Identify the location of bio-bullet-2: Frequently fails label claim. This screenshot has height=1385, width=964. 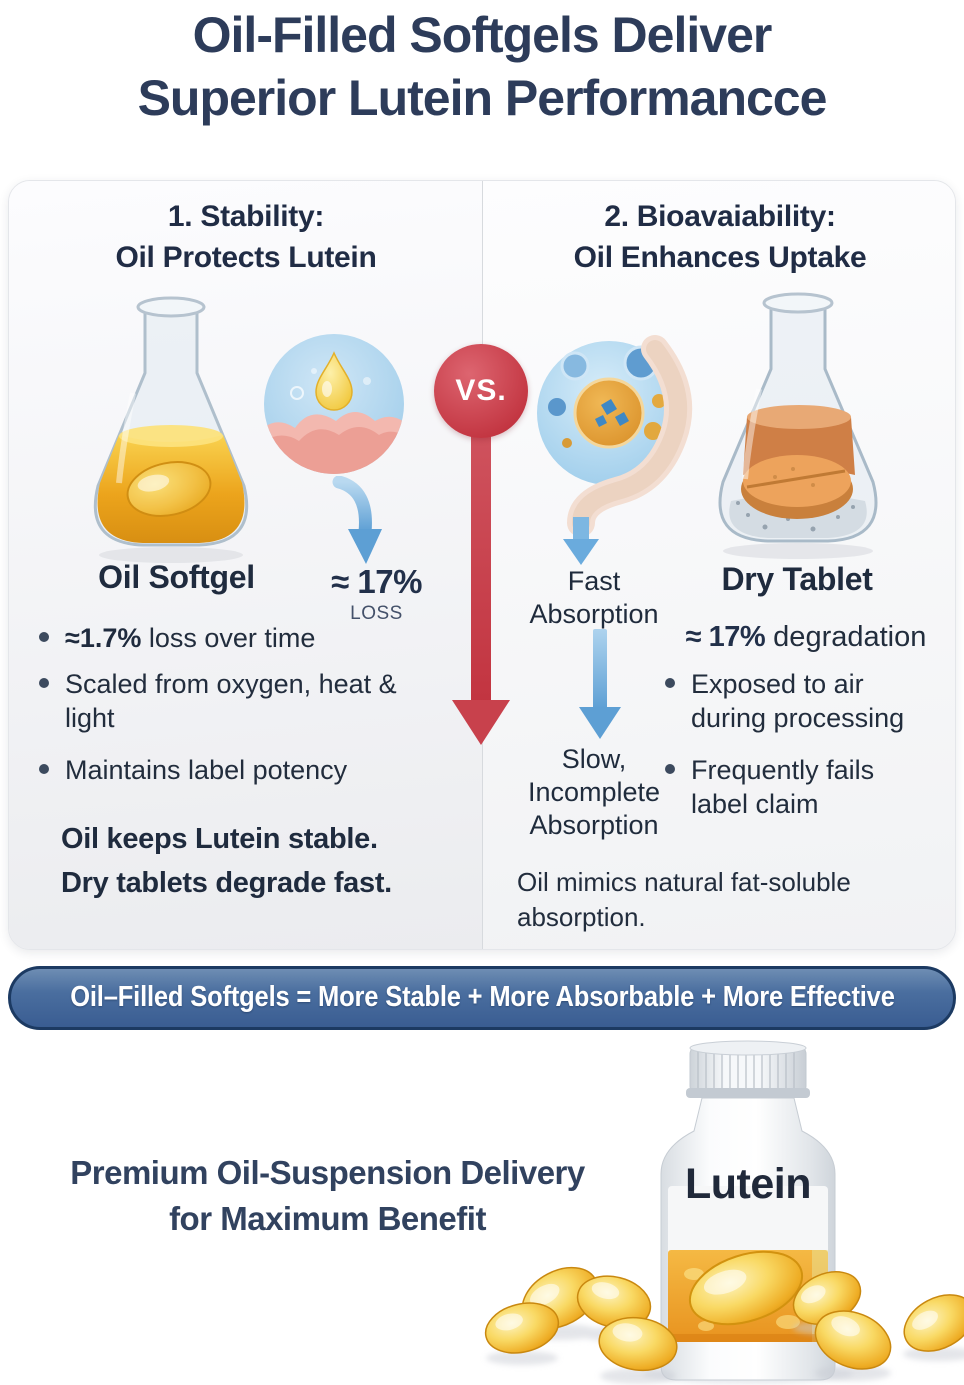
(800, 787).